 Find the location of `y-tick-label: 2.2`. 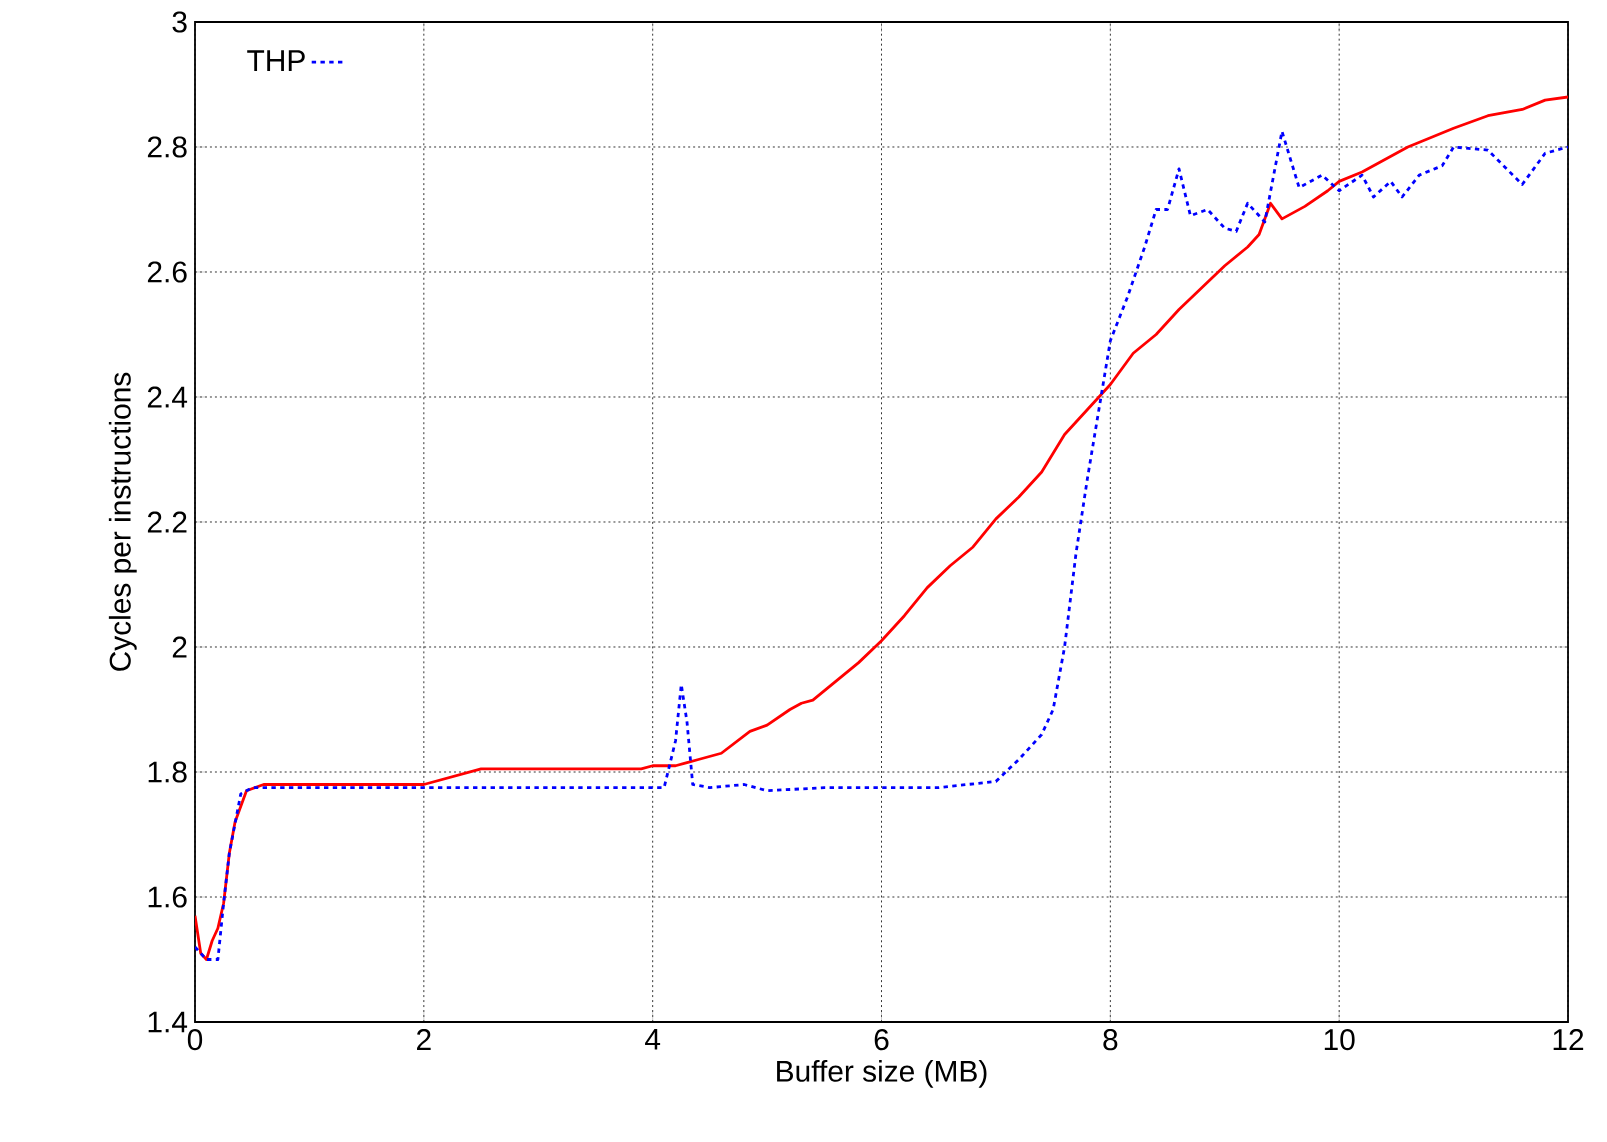

y-tick-label: 2.2 is located at coordinates (167, 522).